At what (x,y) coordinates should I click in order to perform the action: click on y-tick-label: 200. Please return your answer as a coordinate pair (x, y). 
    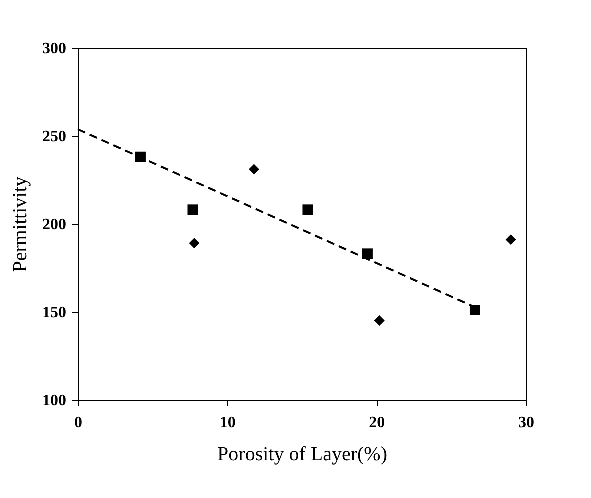
    Looking at the image, I should click on (54, 225).